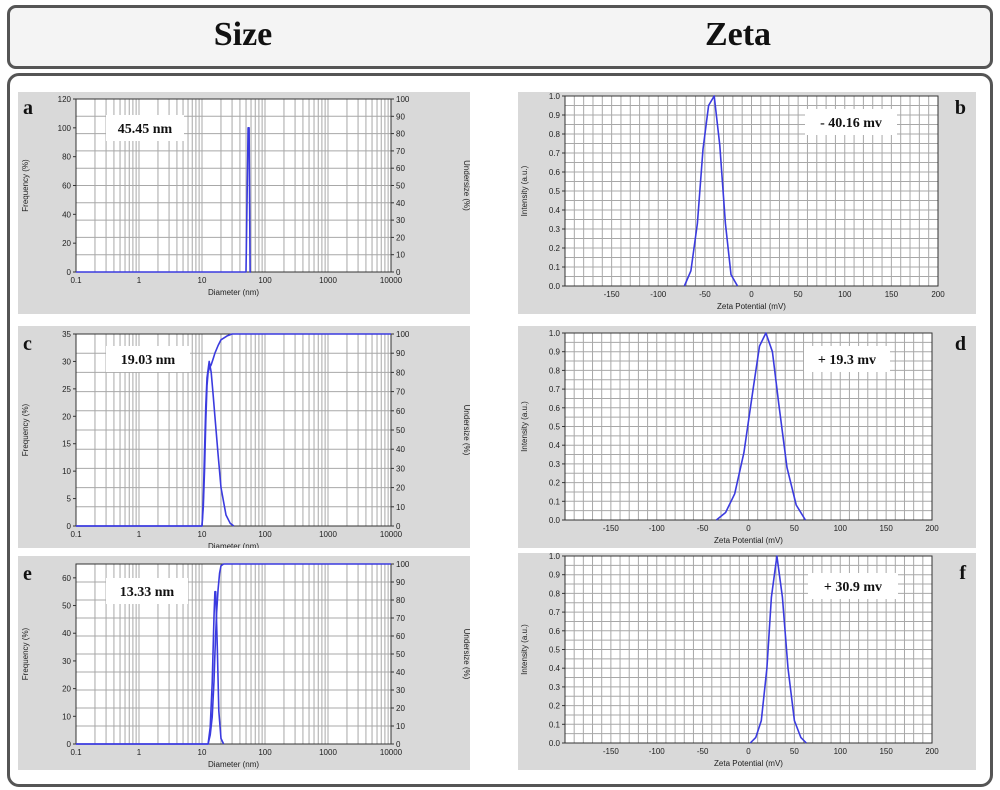 This screenshot has width=1000, height=790. Describe the element at coordinates (25, 429) in the screenshot. I see `y-axis-label: Frequency (%)` at that location.